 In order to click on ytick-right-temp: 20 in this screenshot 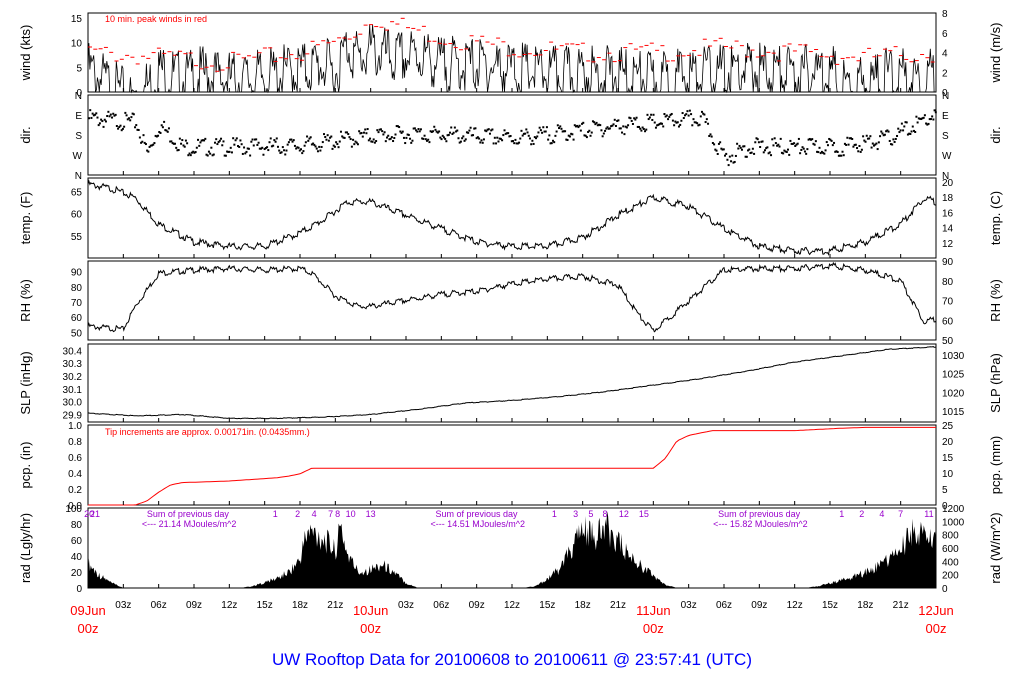, I will do `click(948, 183)`.